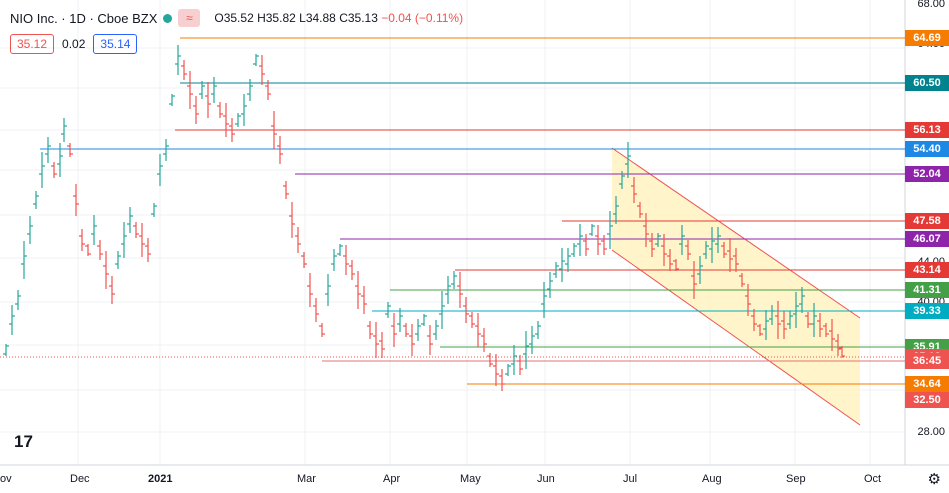 The width and height of the screenshot is (949, 493). Describe the element at coordinates (927, 221) in the screenshot. I see `price-level-label: 47.58` at that location.